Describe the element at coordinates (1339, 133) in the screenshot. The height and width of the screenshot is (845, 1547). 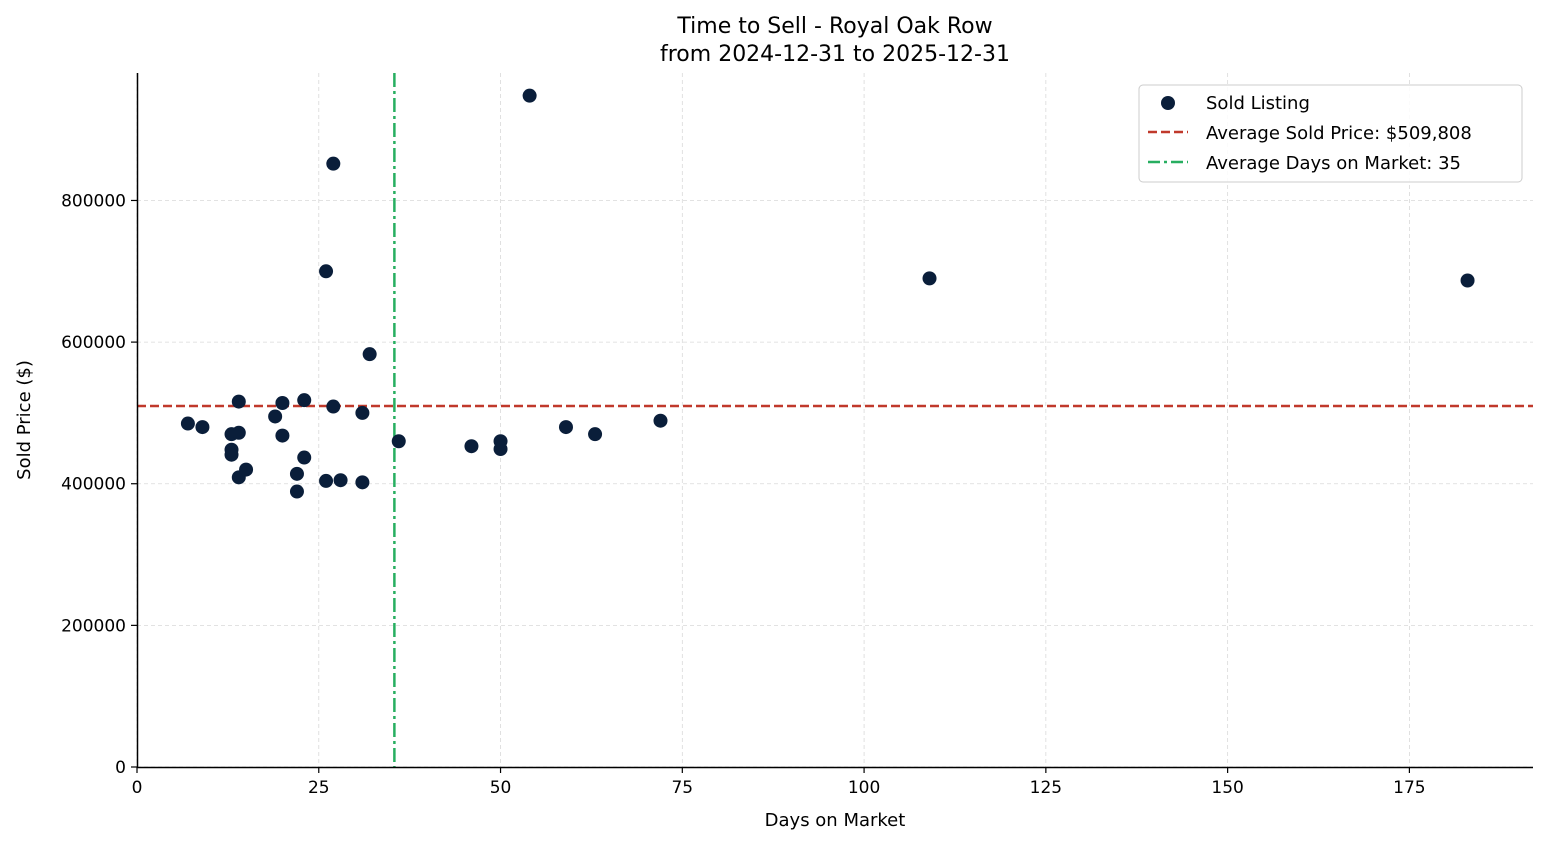
I see `legend-label-average-price: Average Sold Price: $509,808` at that location.